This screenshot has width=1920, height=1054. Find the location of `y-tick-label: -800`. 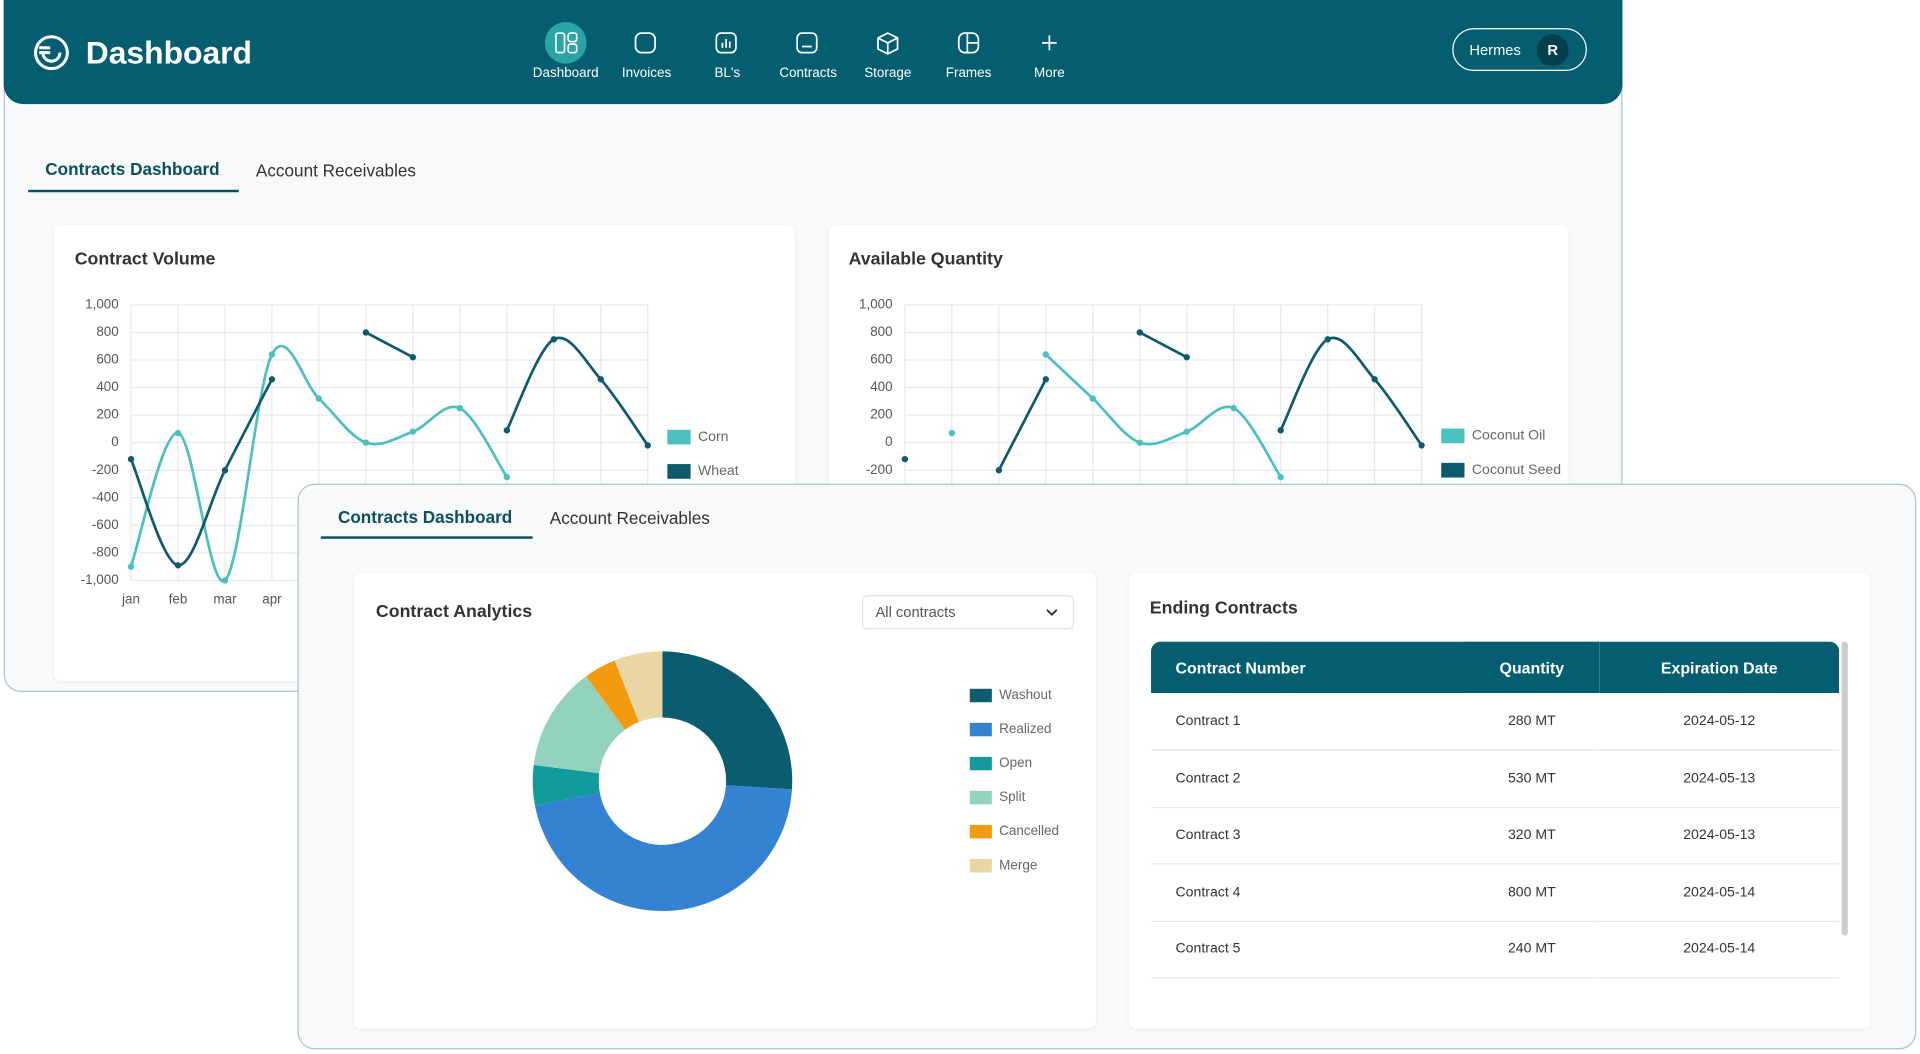

y-tick-label: -800 is located at coordinates (105, 551).